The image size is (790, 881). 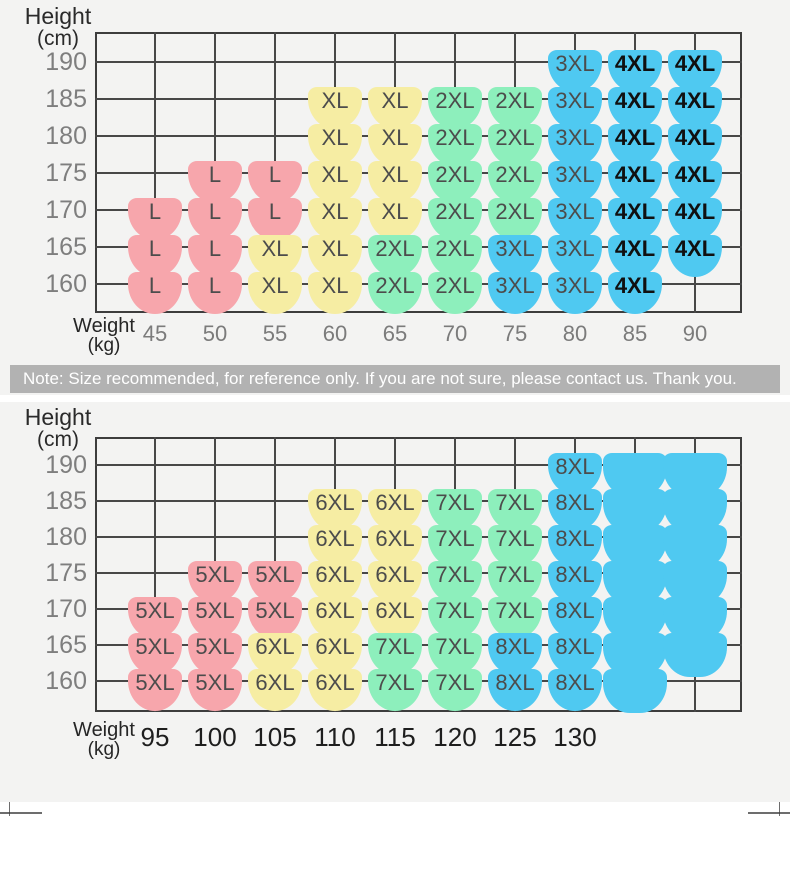 What do you see at coordinates (215, 333) in the screenshot?
I see `x-tick-label: 50` at bounding box center [215, 333].